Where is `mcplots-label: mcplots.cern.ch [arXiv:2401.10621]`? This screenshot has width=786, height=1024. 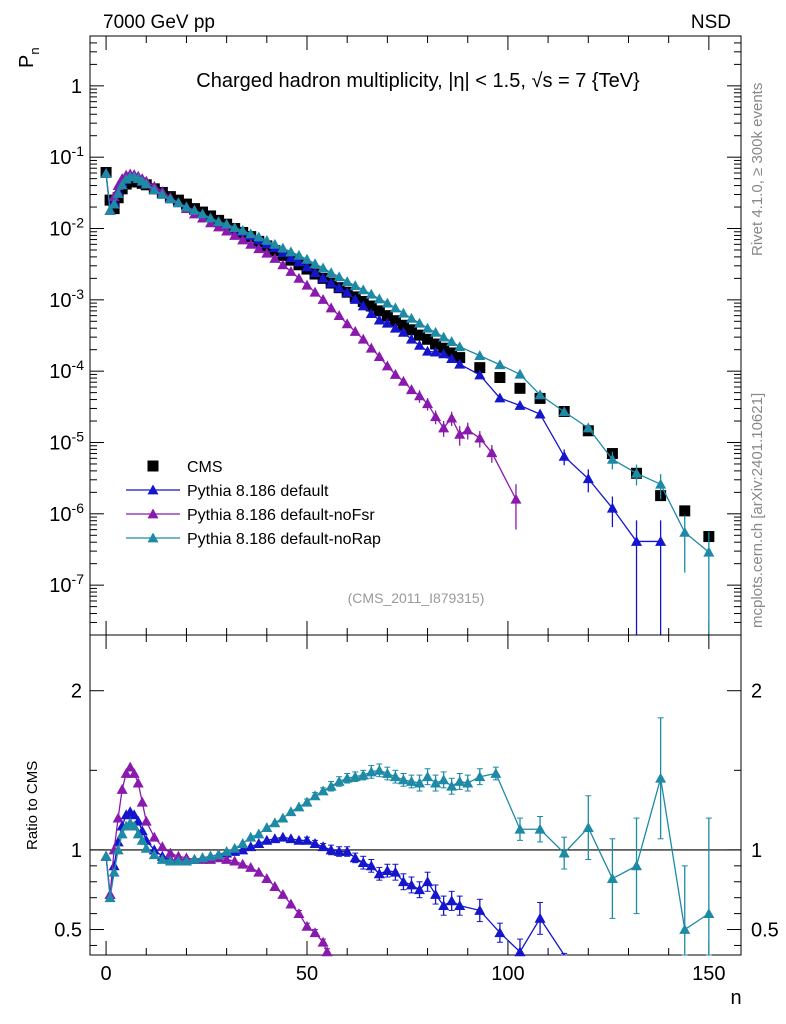 mcplots-label: mcplots.cern.ch [arXiv:2401.10621] is located at coordinates (757, 510).